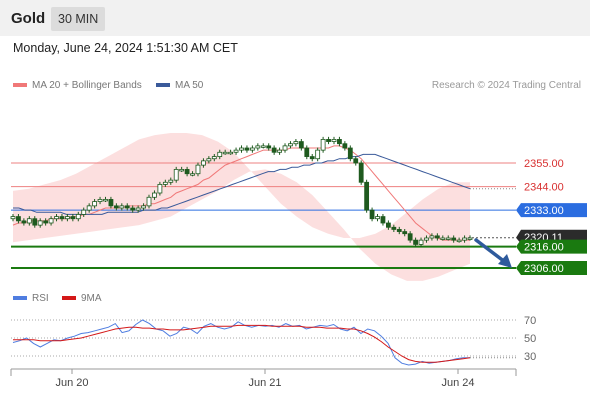 Image resolution: width=590 pixels, height=400 pixels. I want to click on level-tag-text: 2316.00, so click(544, 248).